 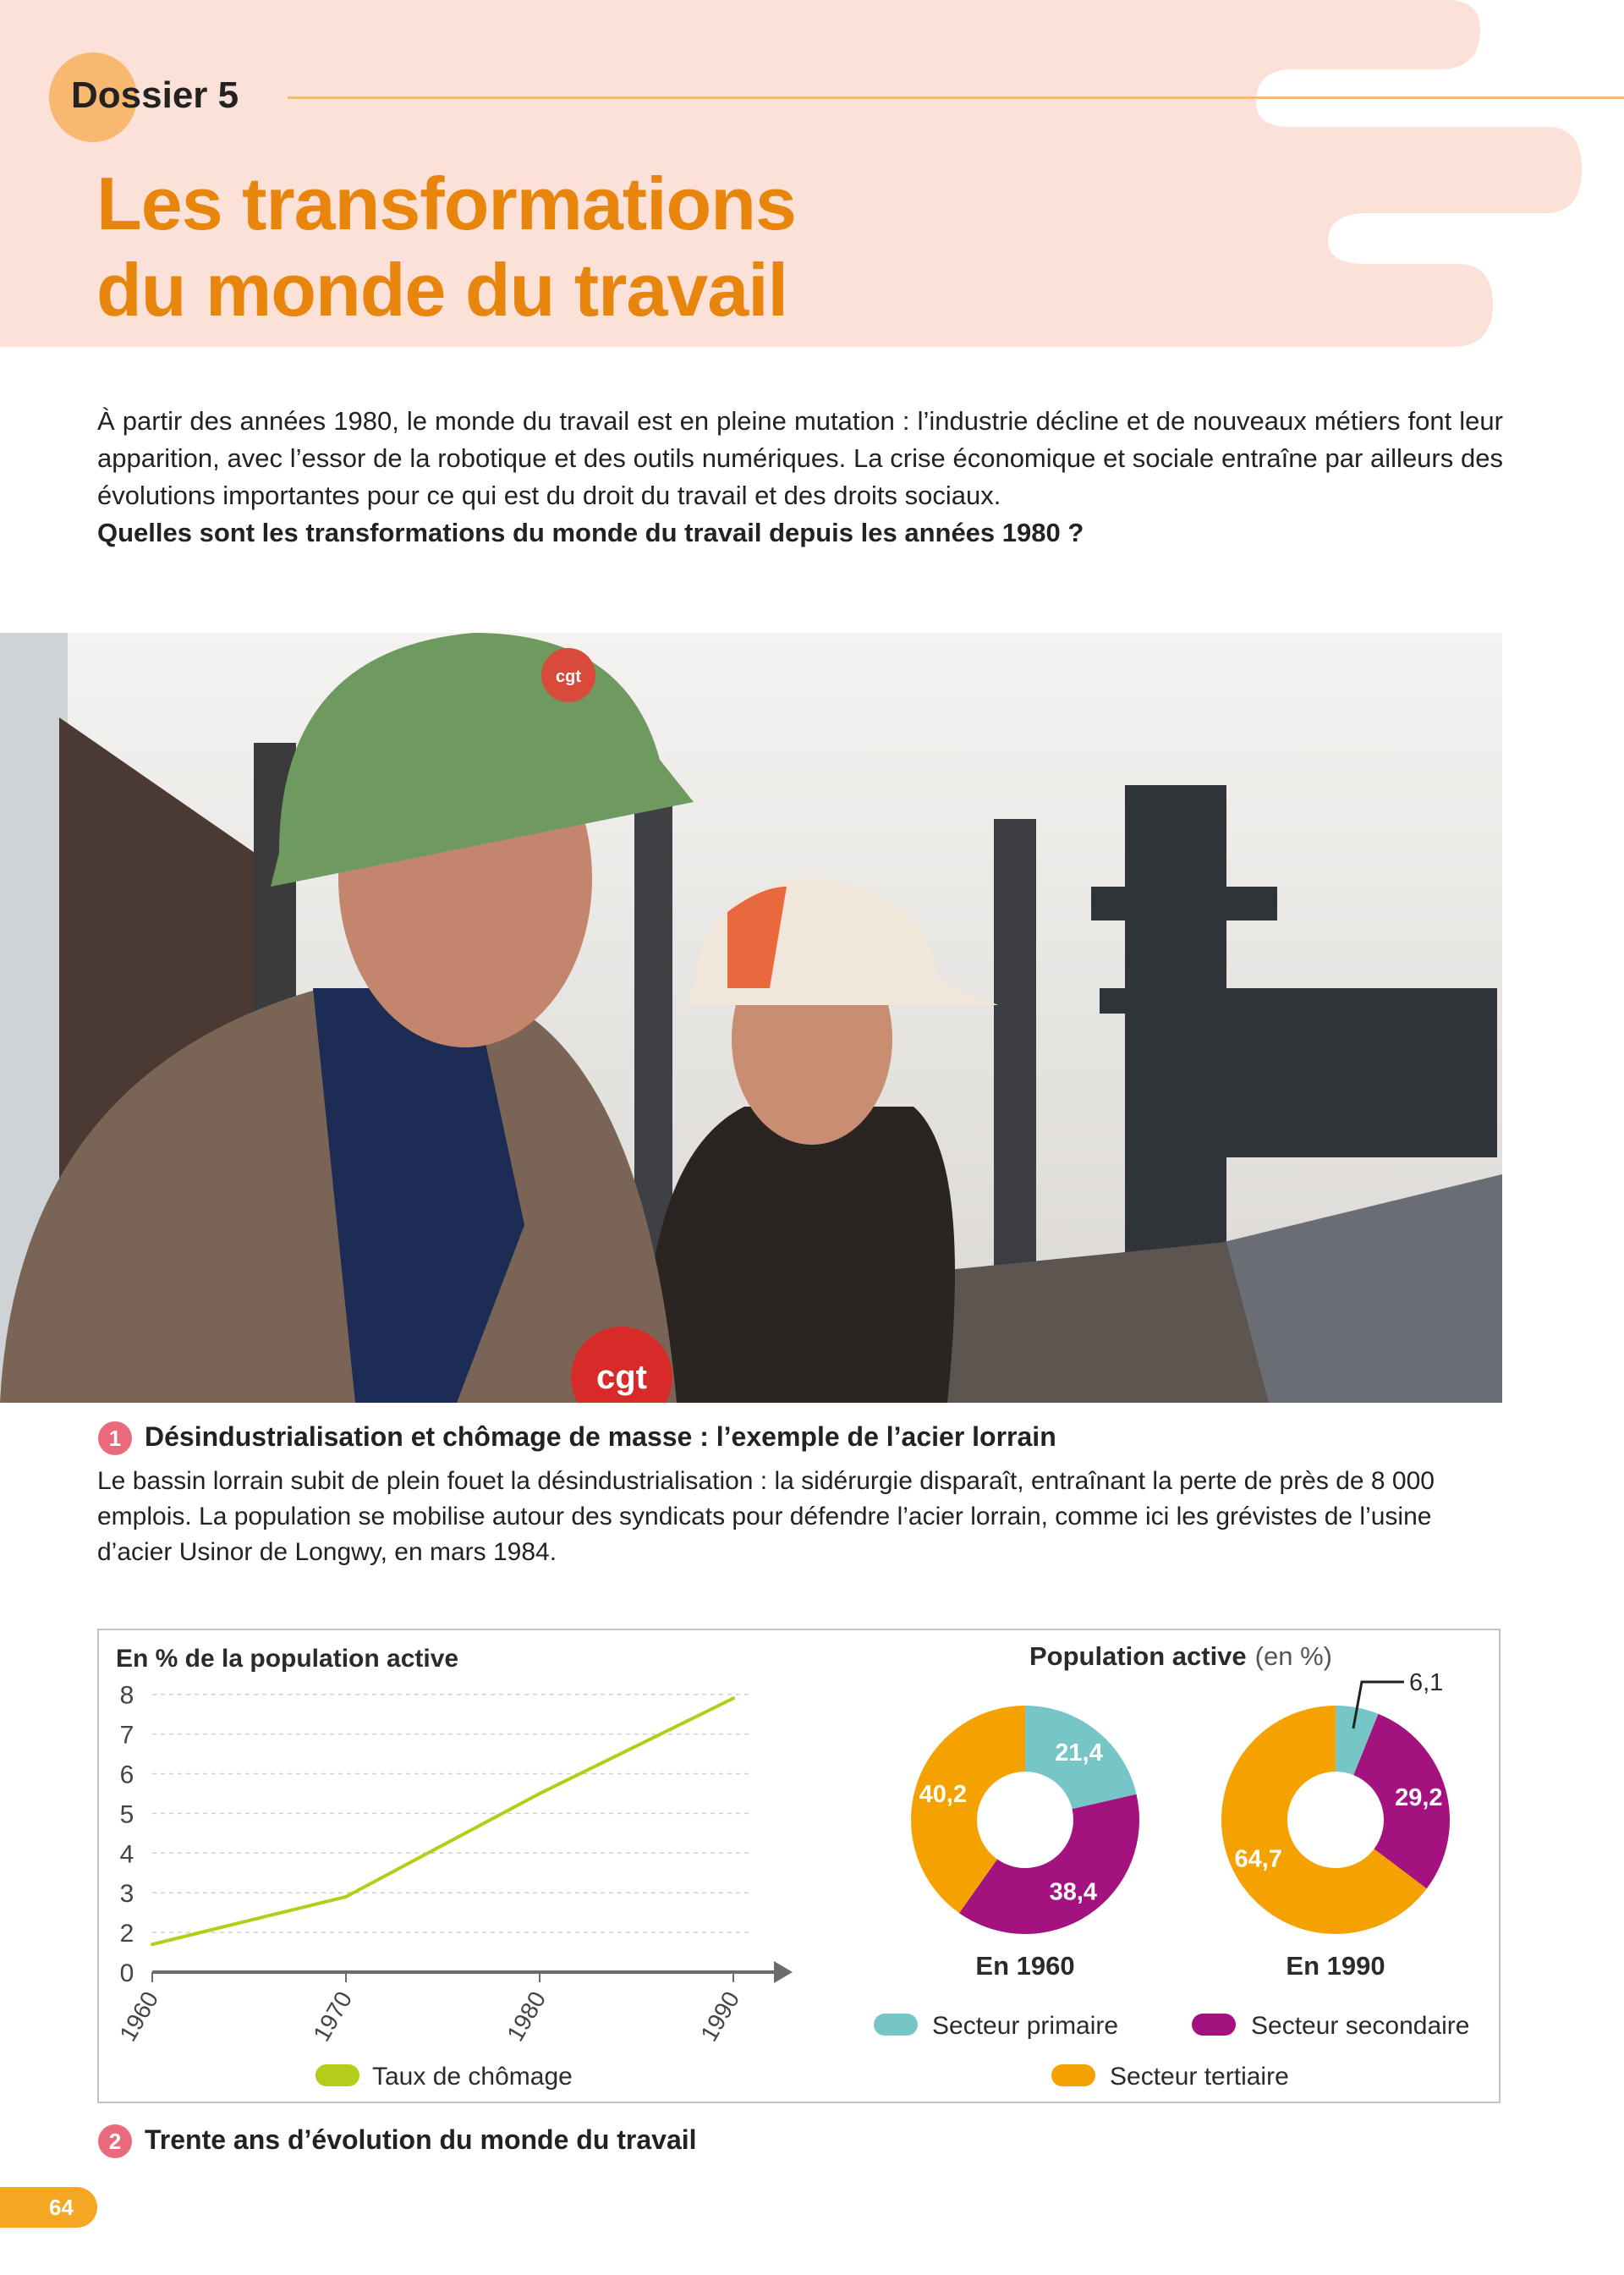 I want to click on blast-furnace, so click(x=1294, y=1022).